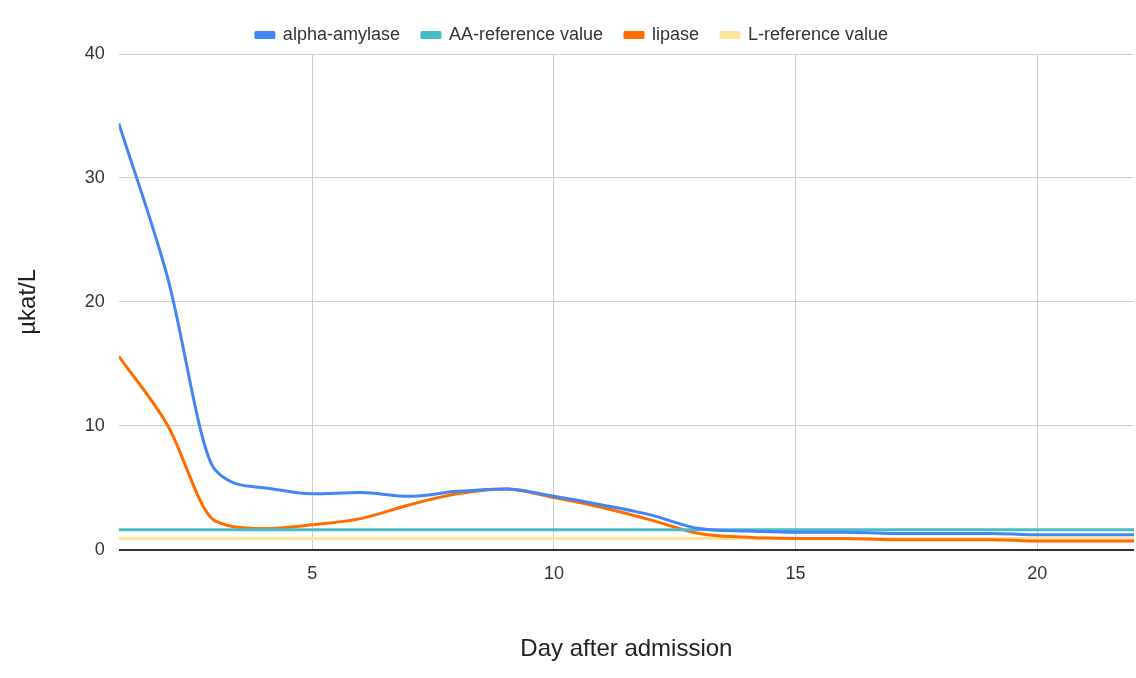 The image size is (1136, 678). What do you see at coordinates (1037, 573) in the screenshot?
I see `x-tick-label: 20` at bounding box center [1037, 573].